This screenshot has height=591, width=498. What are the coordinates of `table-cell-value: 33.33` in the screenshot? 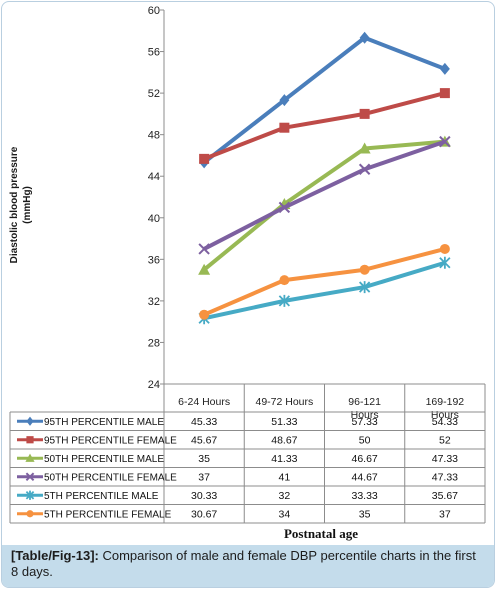 It's located at (364, 496).